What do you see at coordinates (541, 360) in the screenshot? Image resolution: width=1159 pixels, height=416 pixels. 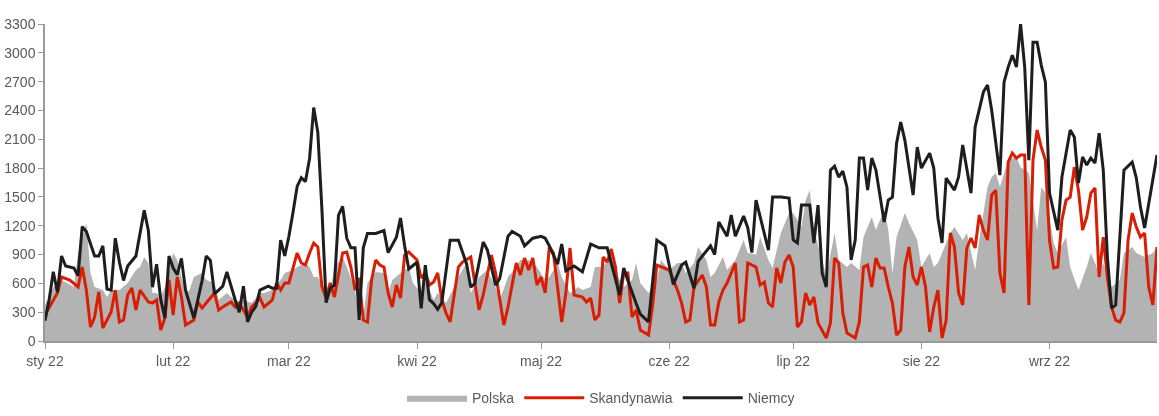 I see `x-tick-label: maj 22` at bounding box center [541, 360].